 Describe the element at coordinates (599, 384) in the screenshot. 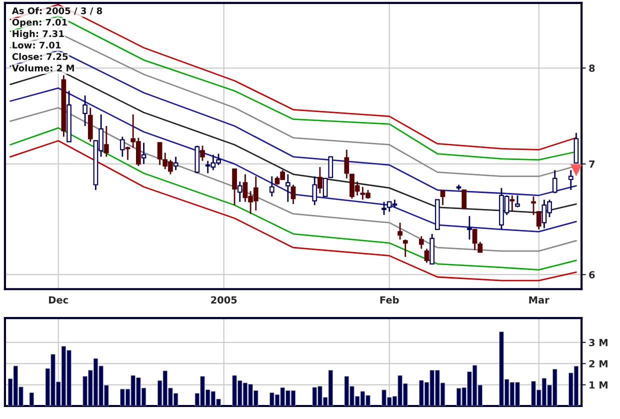

I see `y-tick-label: 1 M` at that location.